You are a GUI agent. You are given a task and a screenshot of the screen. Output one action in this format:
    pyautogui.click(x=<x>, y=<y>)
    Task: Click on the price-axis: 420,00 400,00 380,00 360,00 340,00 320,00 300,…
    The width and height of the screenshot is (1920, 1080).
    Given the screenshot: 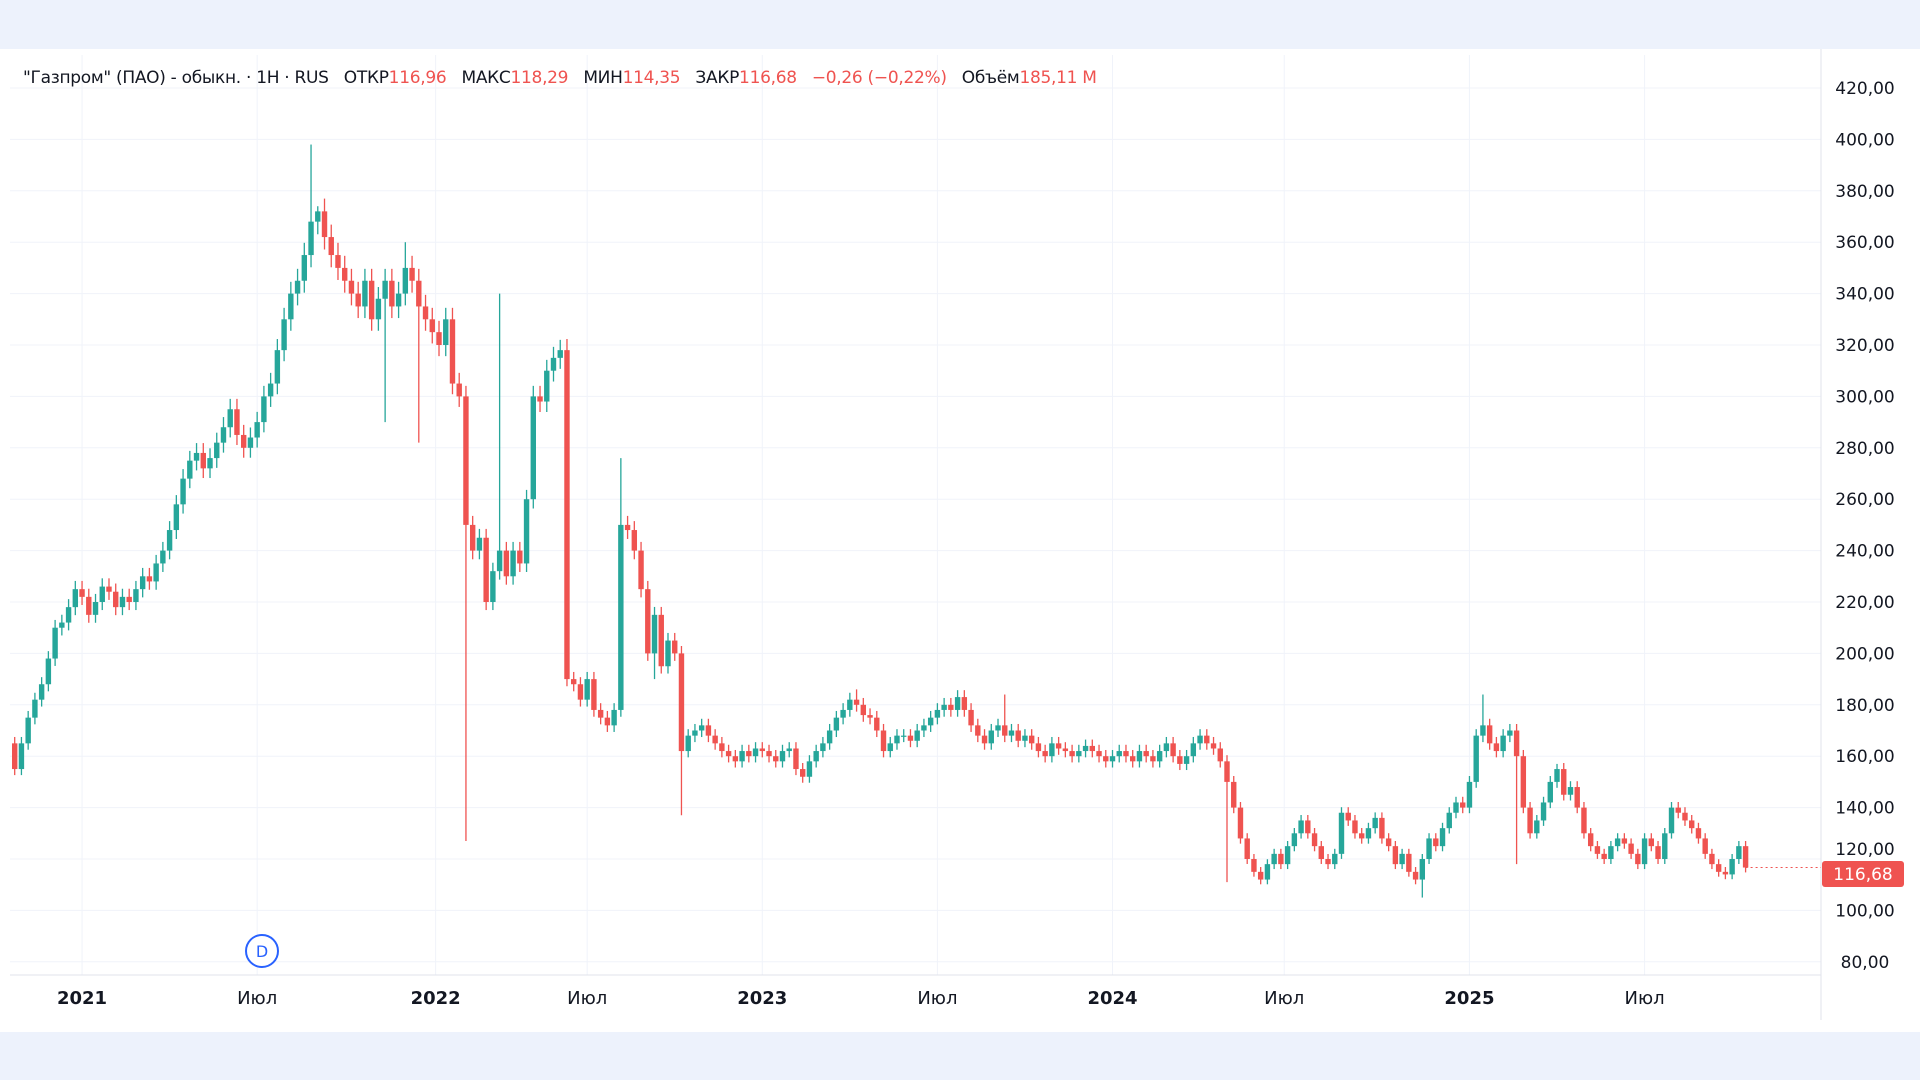 What is the action you would take?
    pyautogui.click(x=1864, y=526)
    